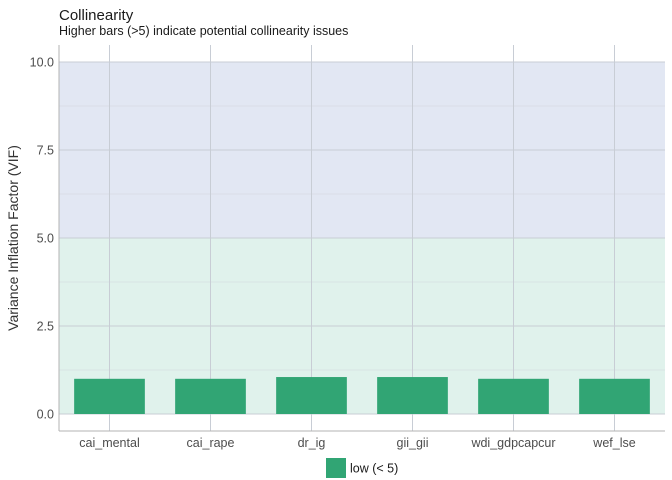 The width and height of the screenshot is (672, 480). I want to click on bar-dr_ig, so click(311, 395).